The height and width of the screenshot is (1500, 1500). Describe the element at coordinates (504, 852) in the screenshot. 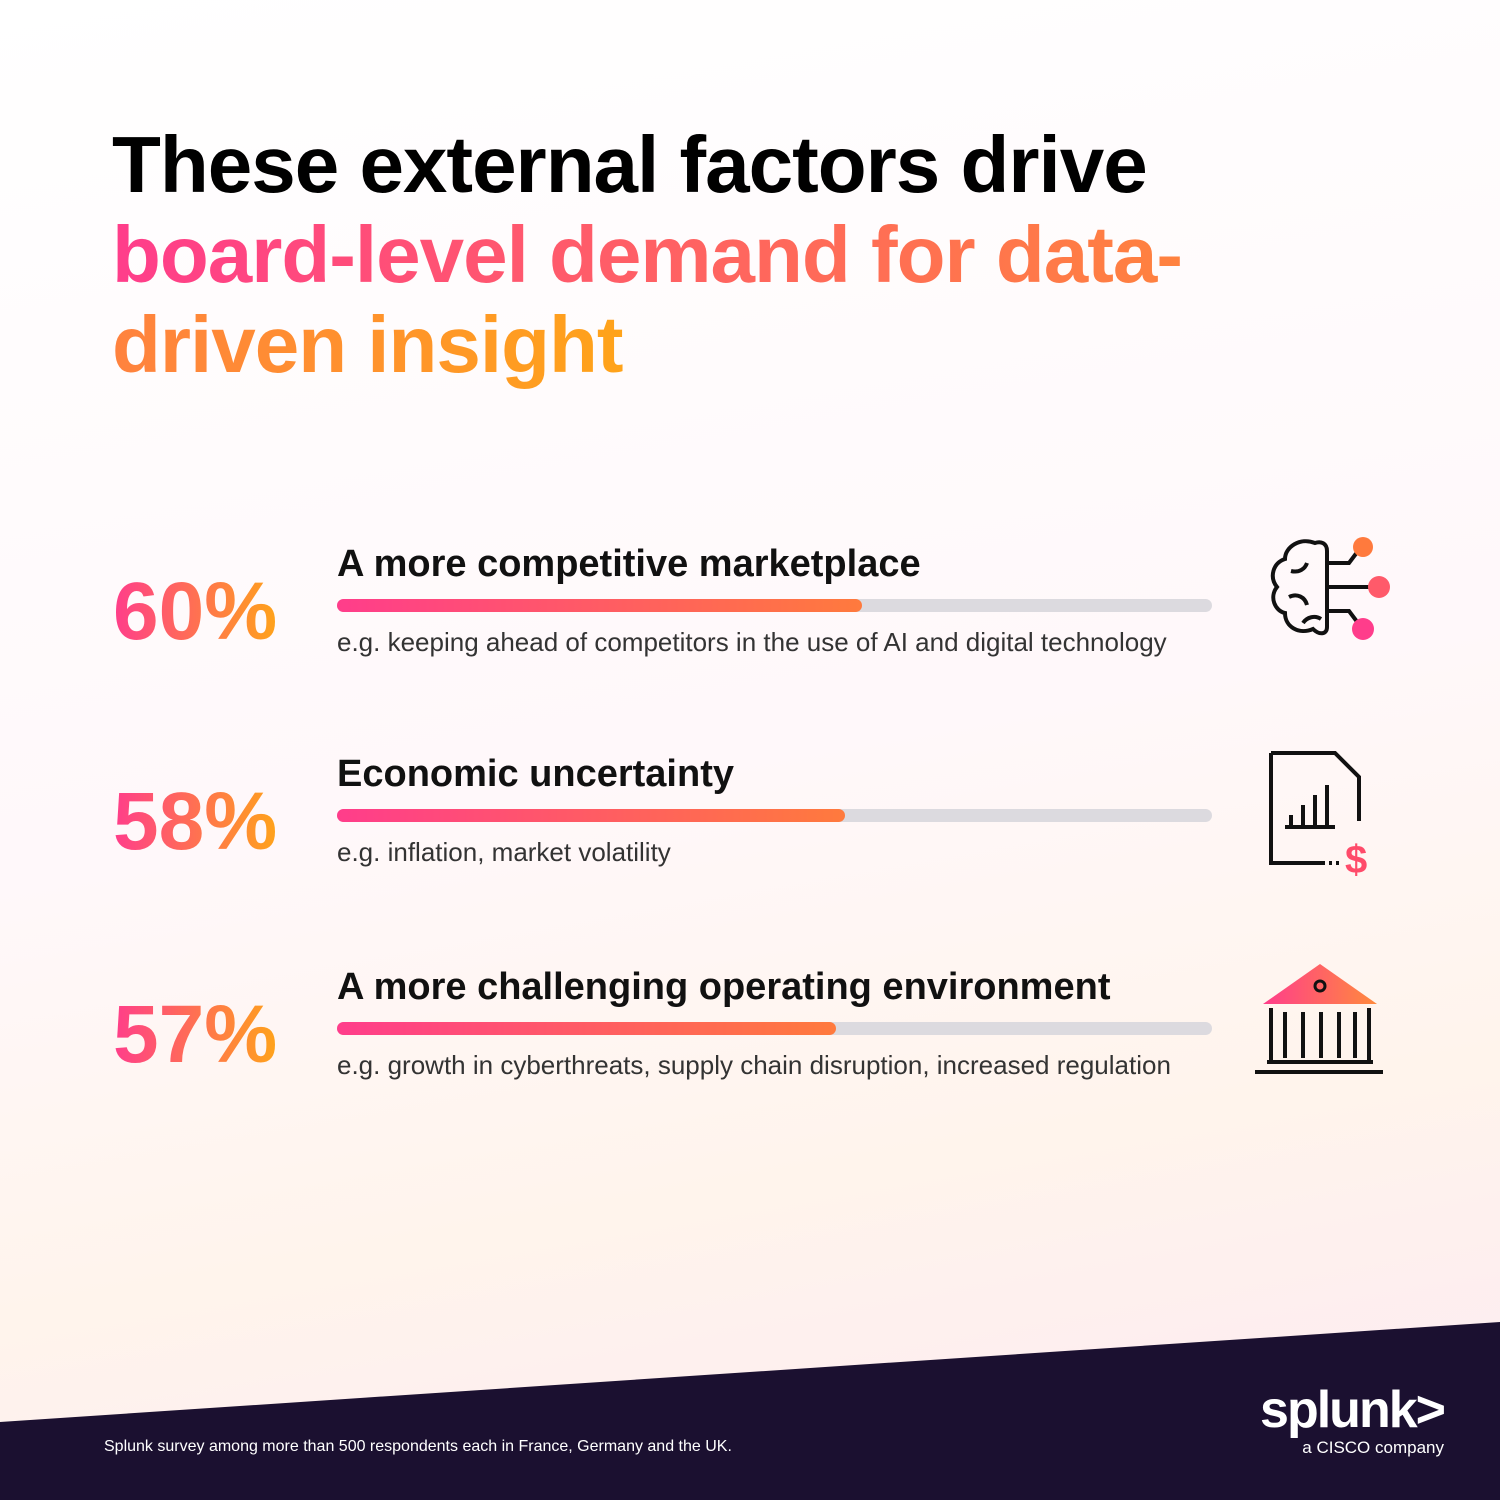

I see `factor-description: e.g. inflation, market volatility` at that location.